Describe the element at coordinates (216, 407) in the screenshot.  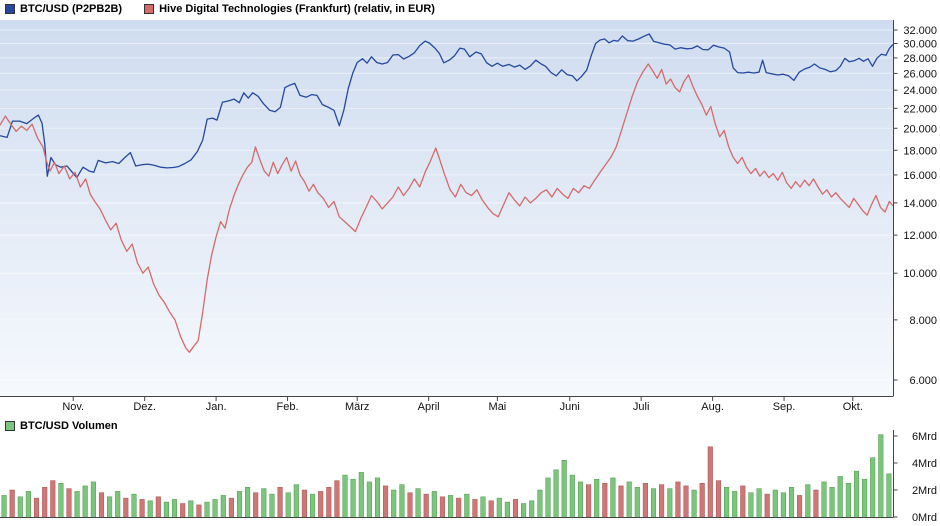
I see `x-axis-label: Jan.` at that location.